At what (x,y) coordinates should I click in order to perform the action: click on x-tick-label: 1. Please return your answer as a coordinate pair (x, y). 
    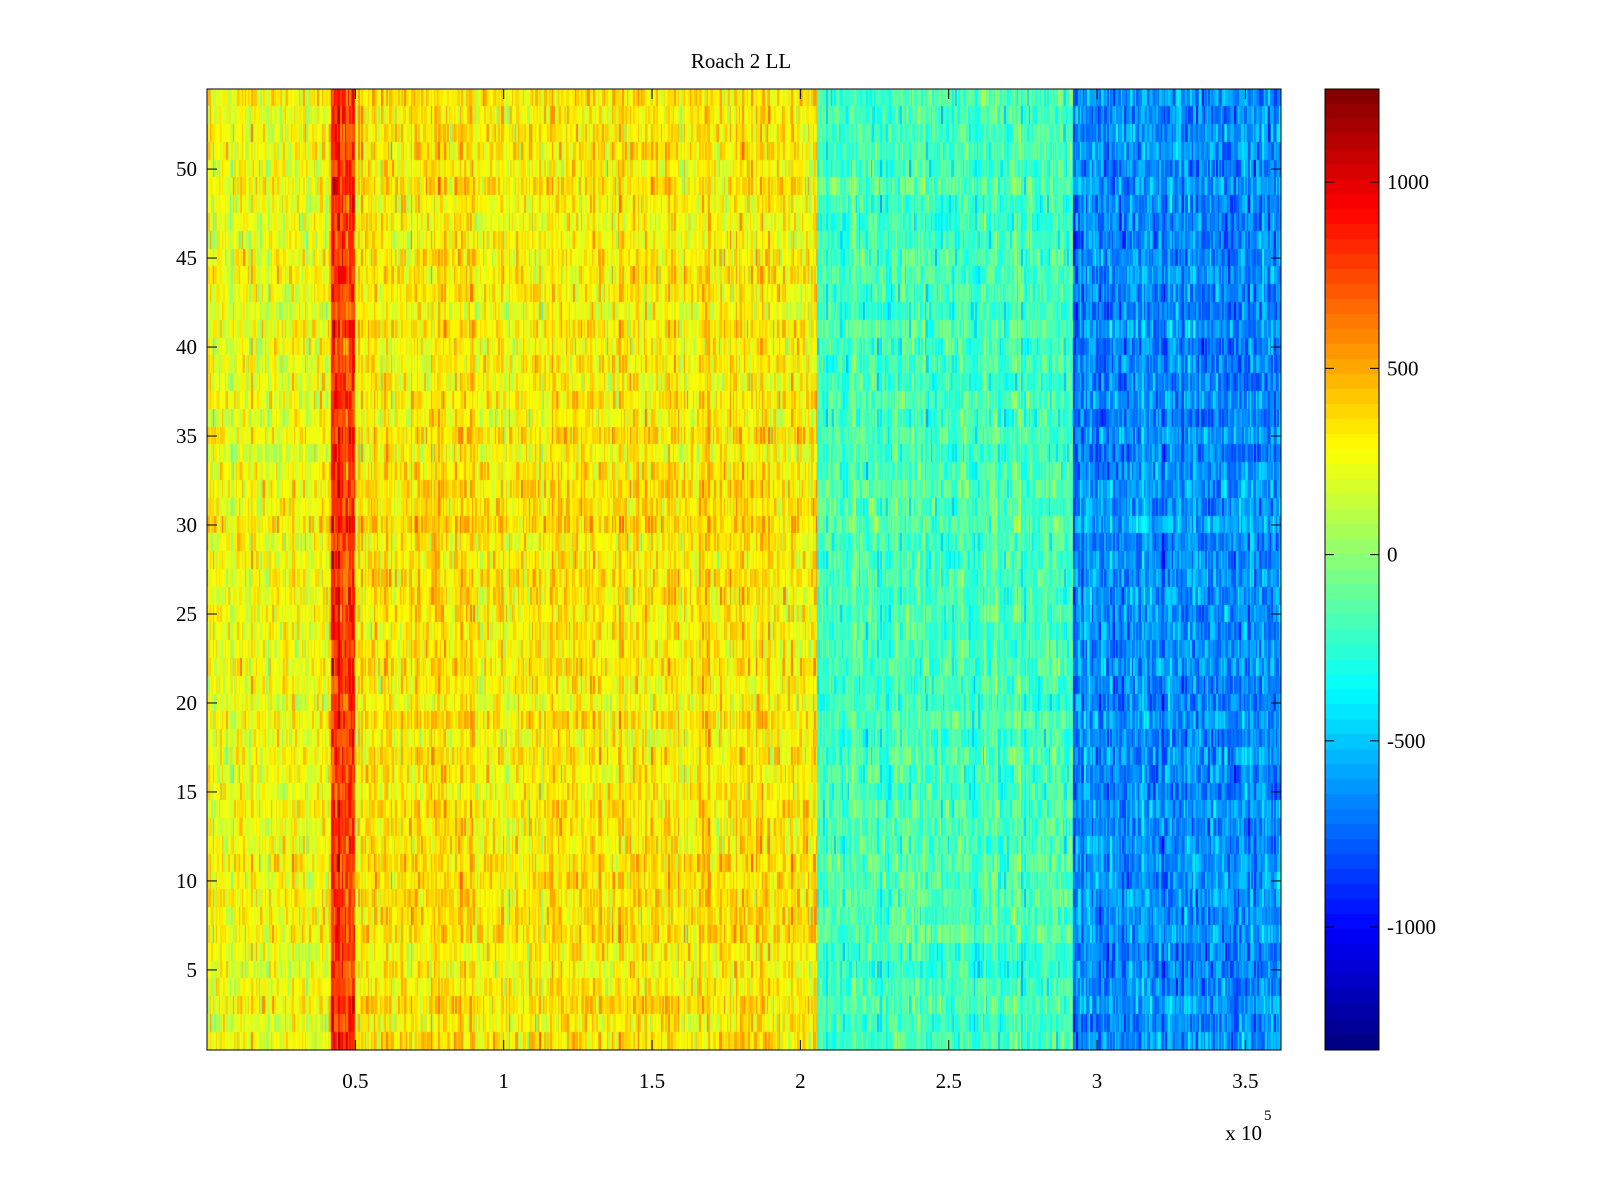
    Looking at the image, I should click on (503, 1081).